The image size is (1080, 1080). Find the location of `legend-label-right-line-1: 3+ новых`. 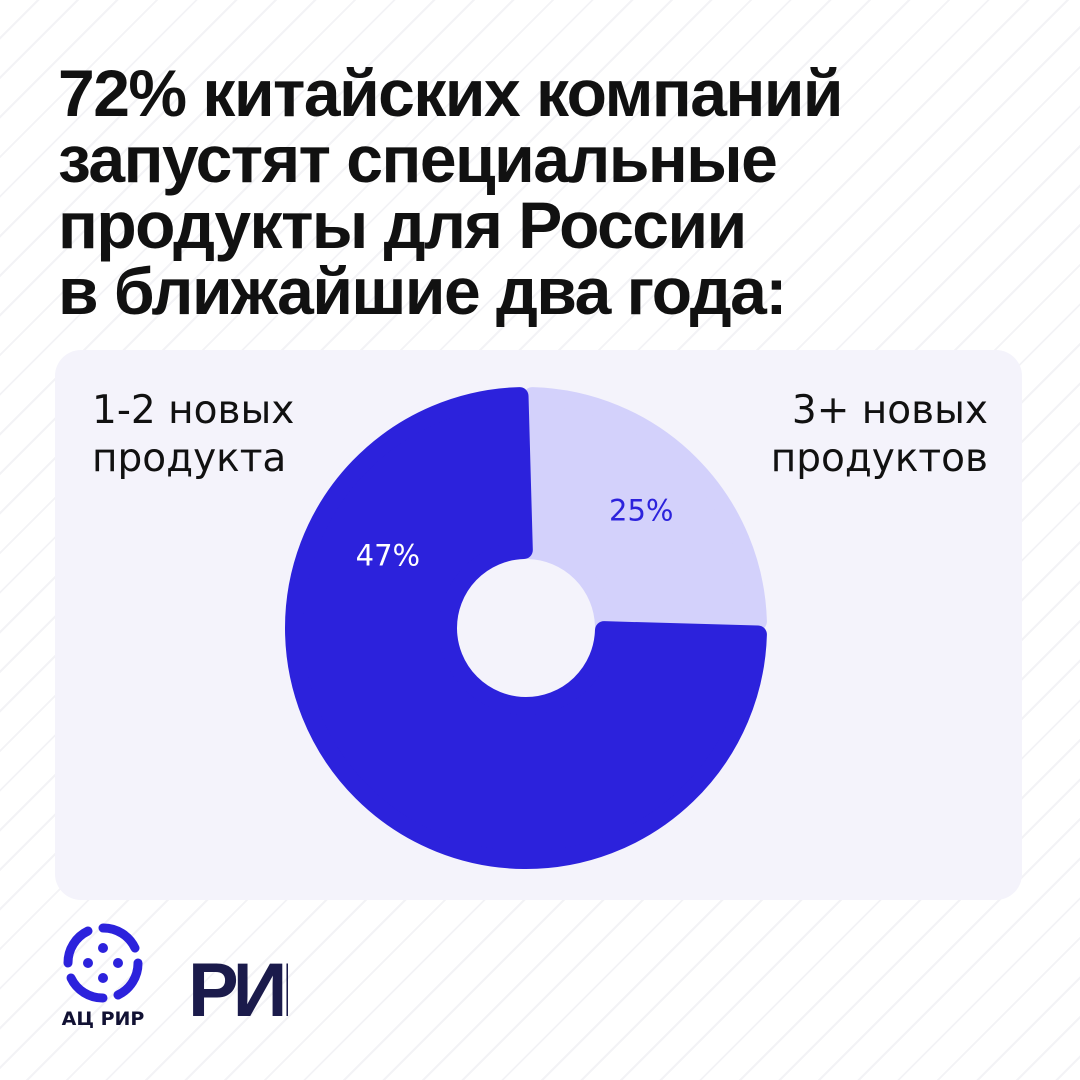

legend-label-right-line-1: 3+ новых is located at coordinates (889, 410).